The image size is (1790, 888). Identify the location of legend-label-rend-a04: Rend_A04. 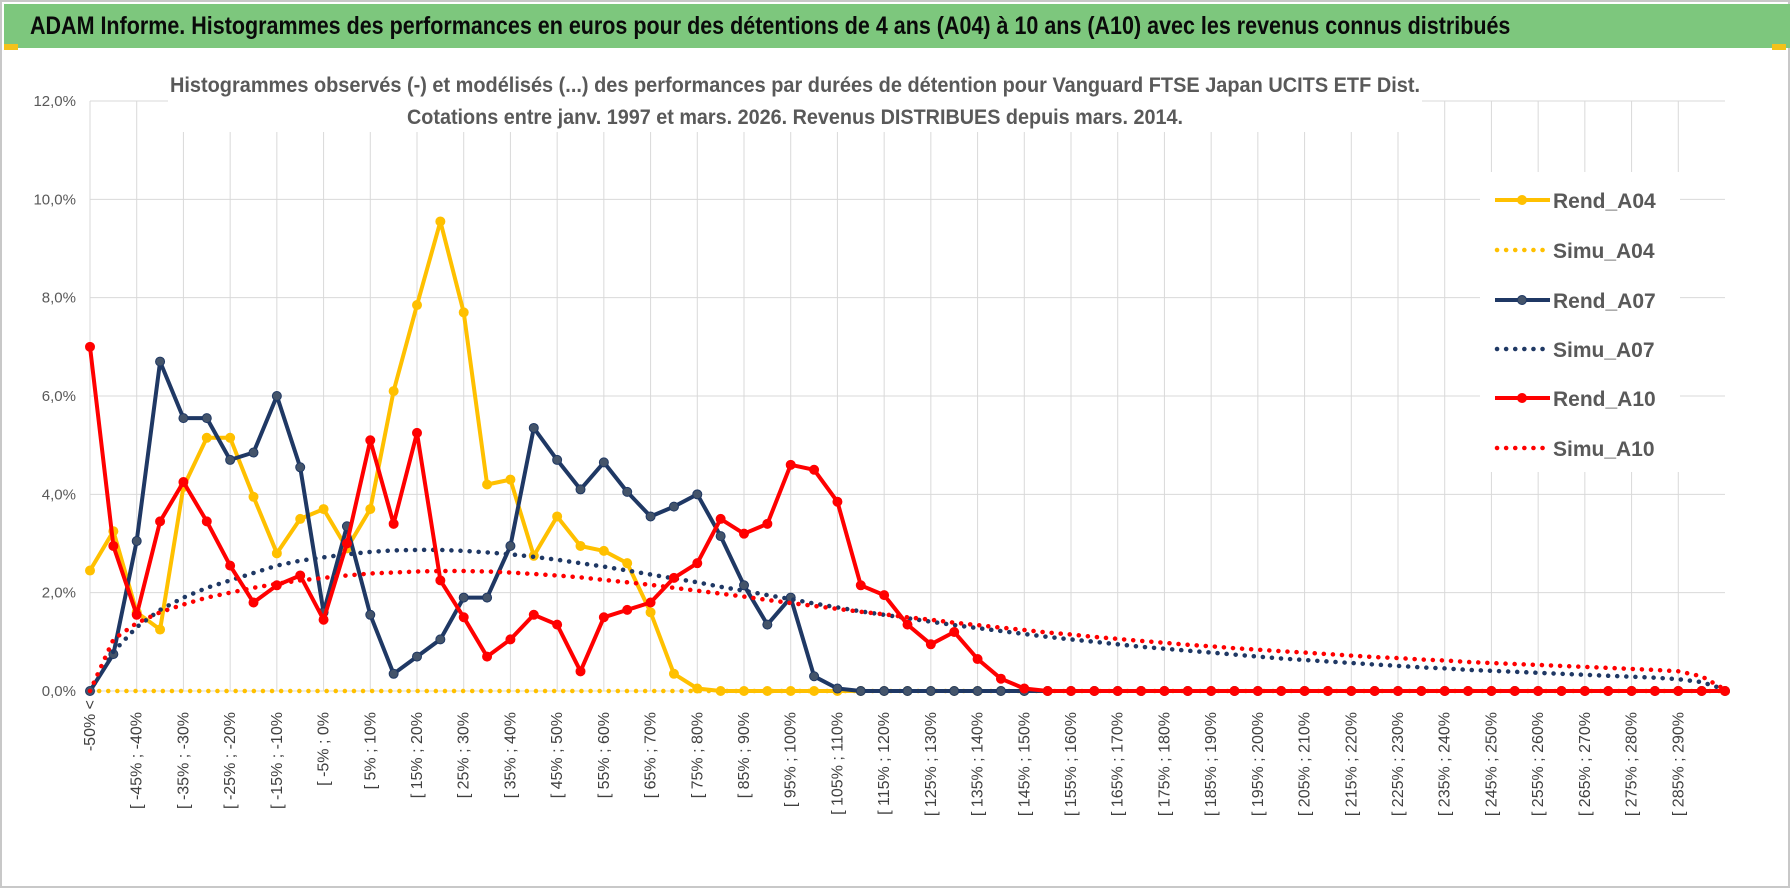
(1604, 201).